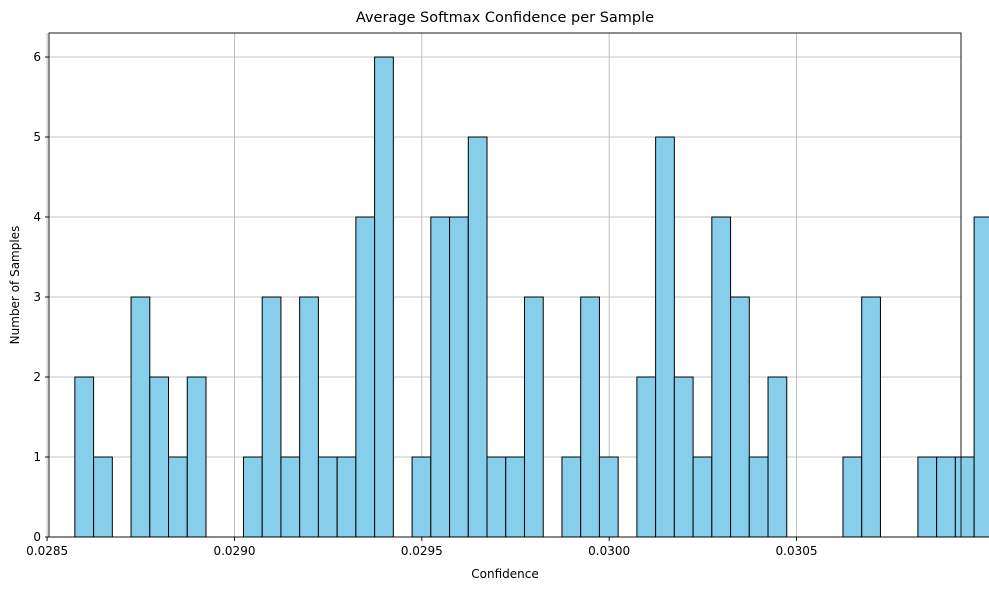  Describe the element at coordinates (609, 551) in the screenshot. I see `x-tick-label: 0.0300` at that location.